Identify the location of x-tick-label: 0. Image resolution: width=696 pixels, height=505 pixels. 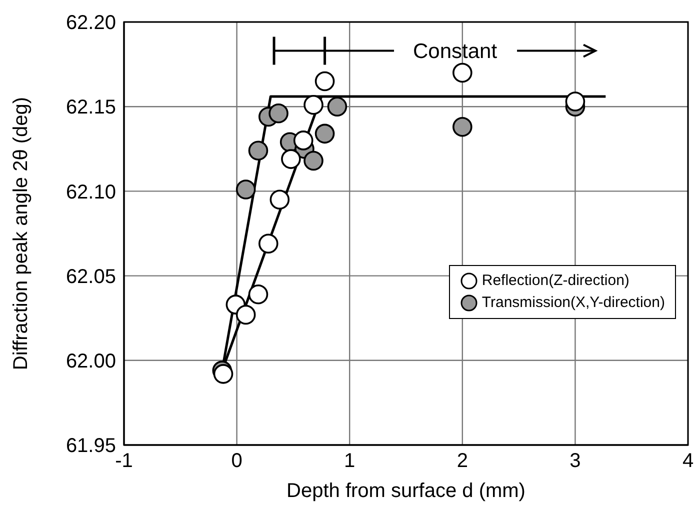
(236, 461).